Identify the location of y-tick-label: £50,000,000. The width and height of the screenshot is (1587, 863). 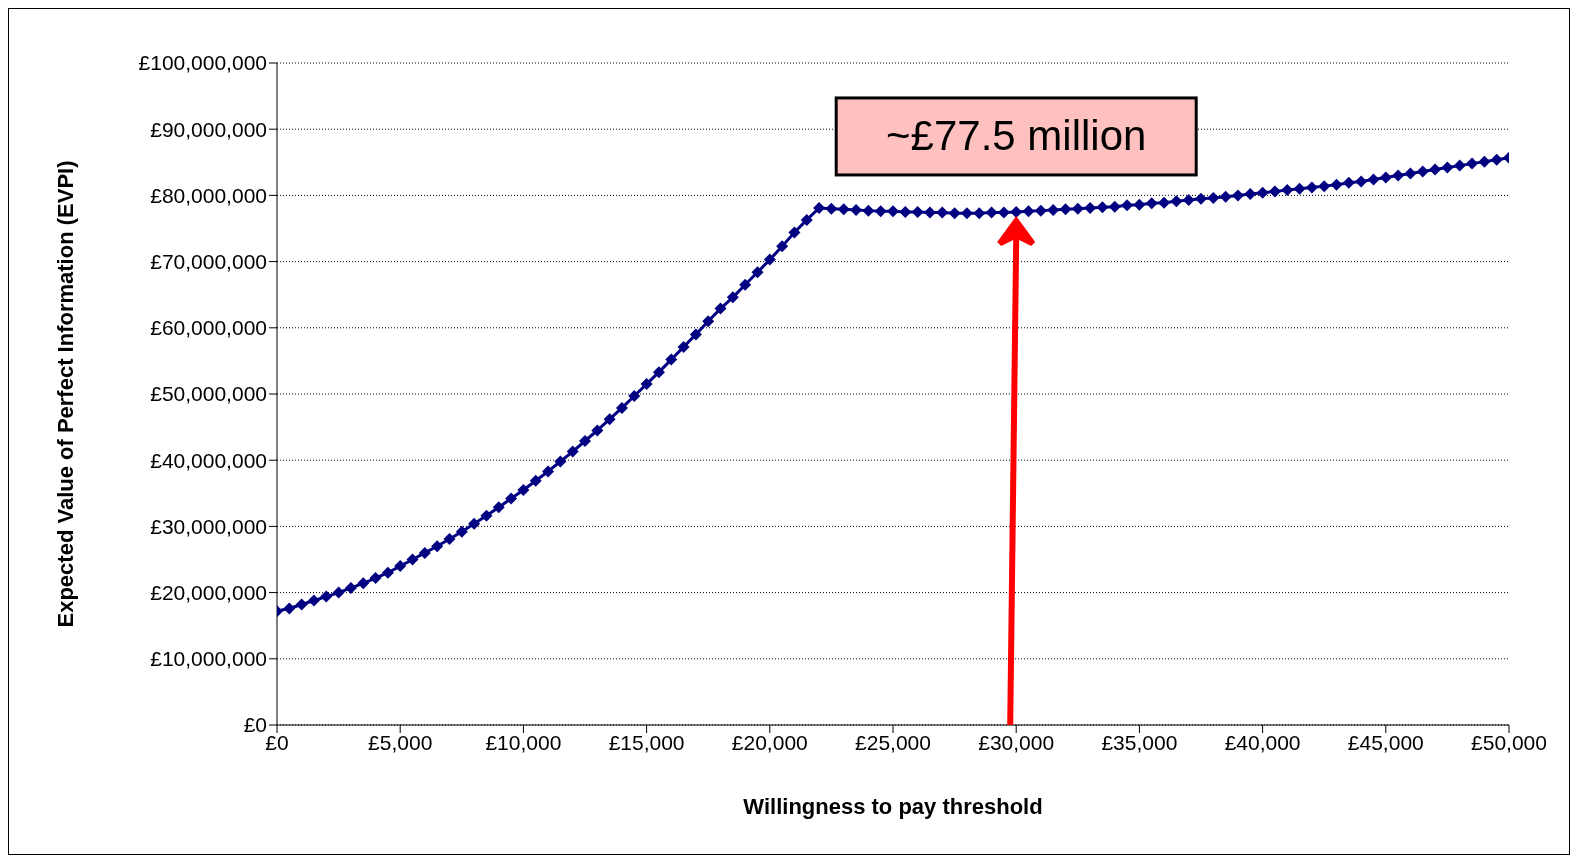
(208, 394).